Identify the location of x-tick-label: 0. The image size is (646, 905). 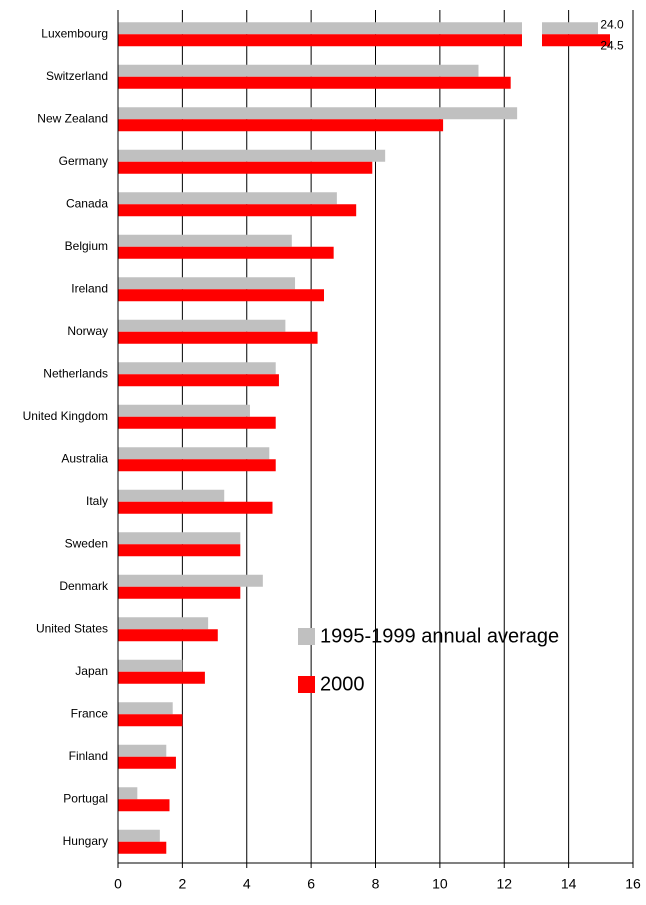
(118, 884).